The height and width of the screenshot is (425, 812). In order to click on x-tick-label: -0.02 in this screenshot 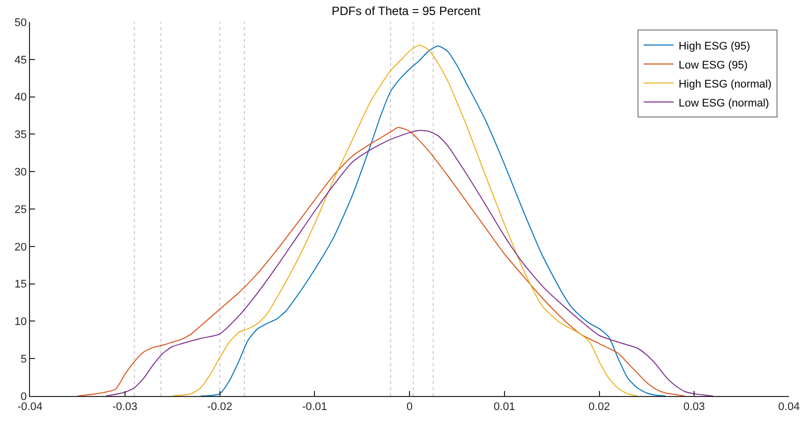, I will do `click(219, 407)`.